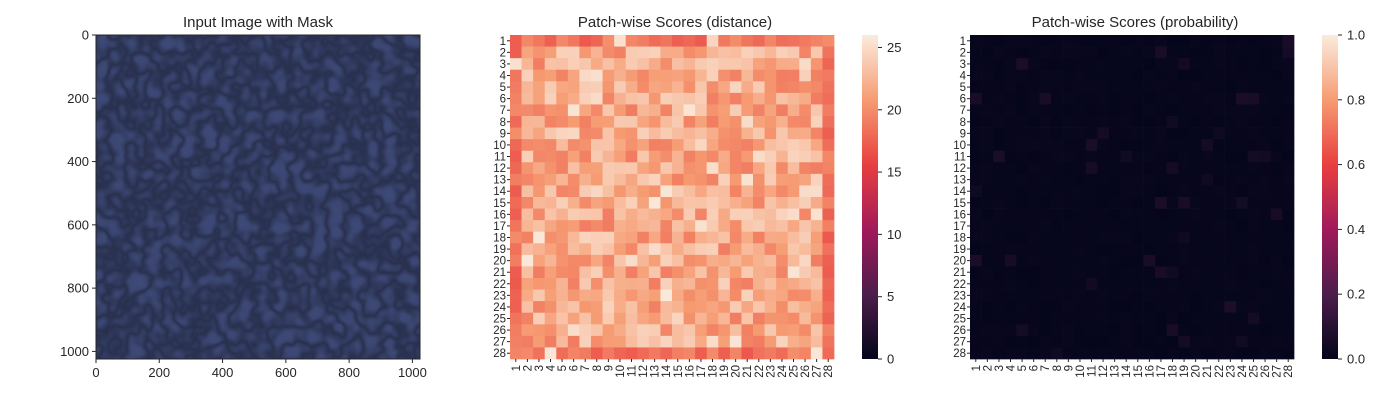 The width and height of the screenshot is (1400, 400). I want to click on row-label: 15, so click(499, 204).